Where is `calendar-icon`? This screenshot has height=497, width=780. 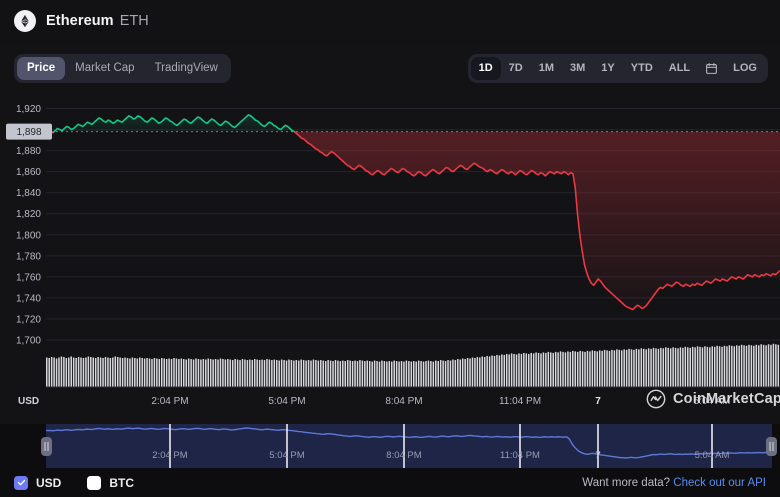
calendar-icon is located at coordinates (711, 68).